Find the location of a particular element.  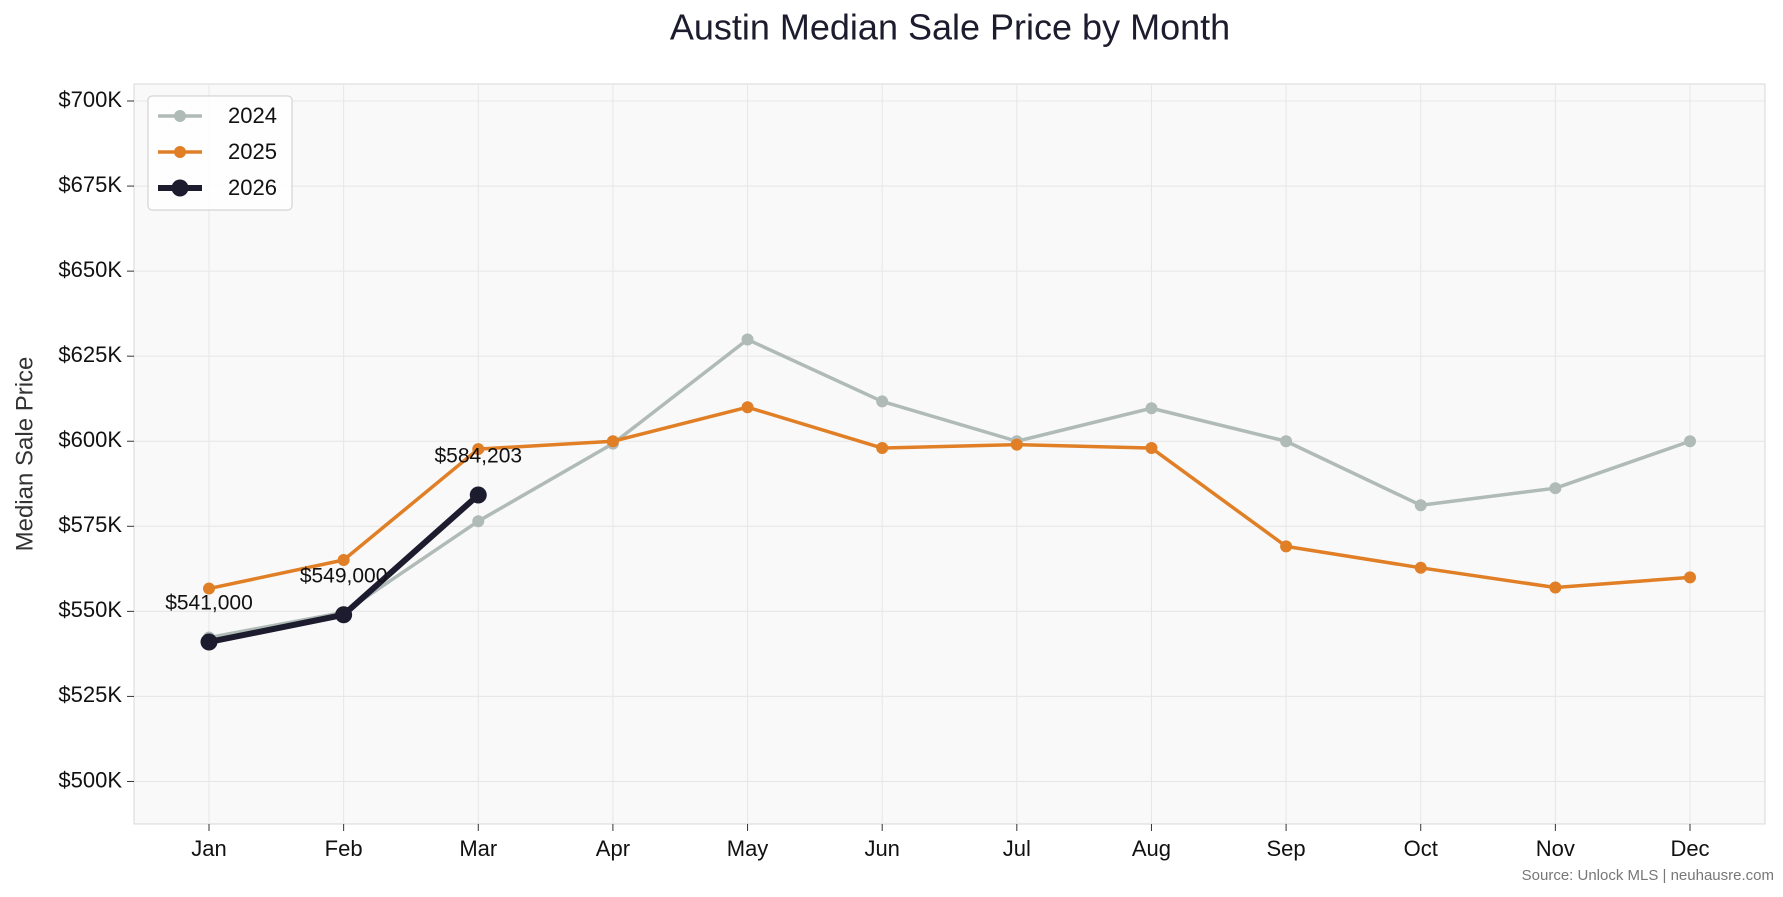

data-label: $584,203 is located at coordinates (478, 456).